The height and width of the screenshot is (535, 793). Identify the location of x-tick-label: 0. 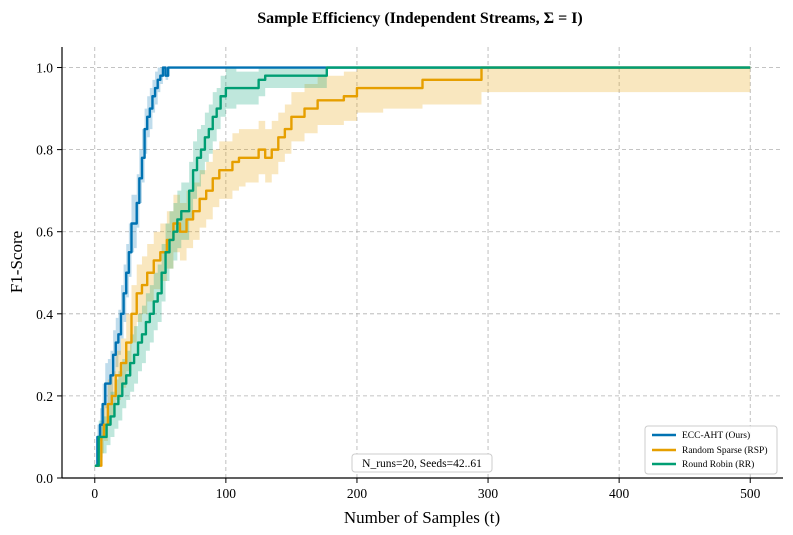
(94, 493).